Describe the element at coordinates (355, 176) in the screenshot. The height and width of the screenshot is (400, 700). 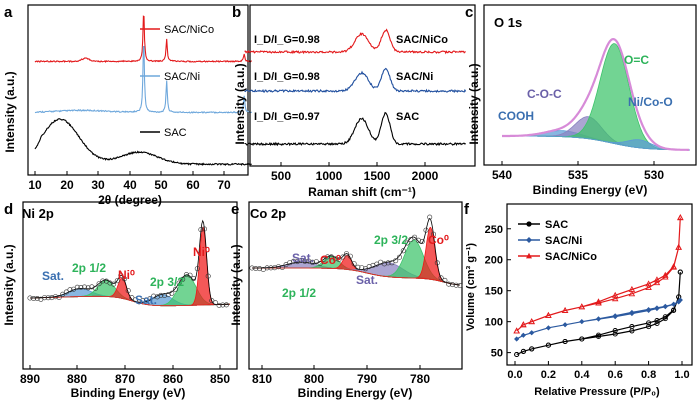
I see `b-xtick-labels: 500 1000 1500 2000` at that location.